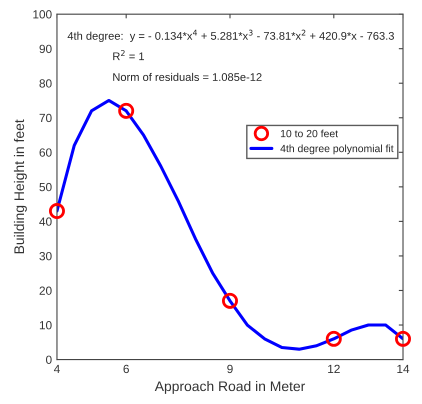 This screenshot has height=404, width=422. What do you see at coordinates (126, 369) in the screenshot?
I see `x-tick-label: 6` at bounding box center [126, 369].